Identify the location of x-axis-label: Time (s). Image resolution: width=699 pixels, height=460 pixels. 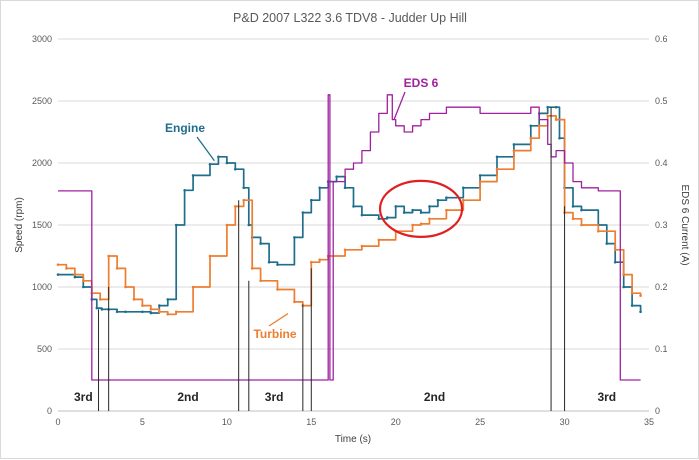
(353, 439).